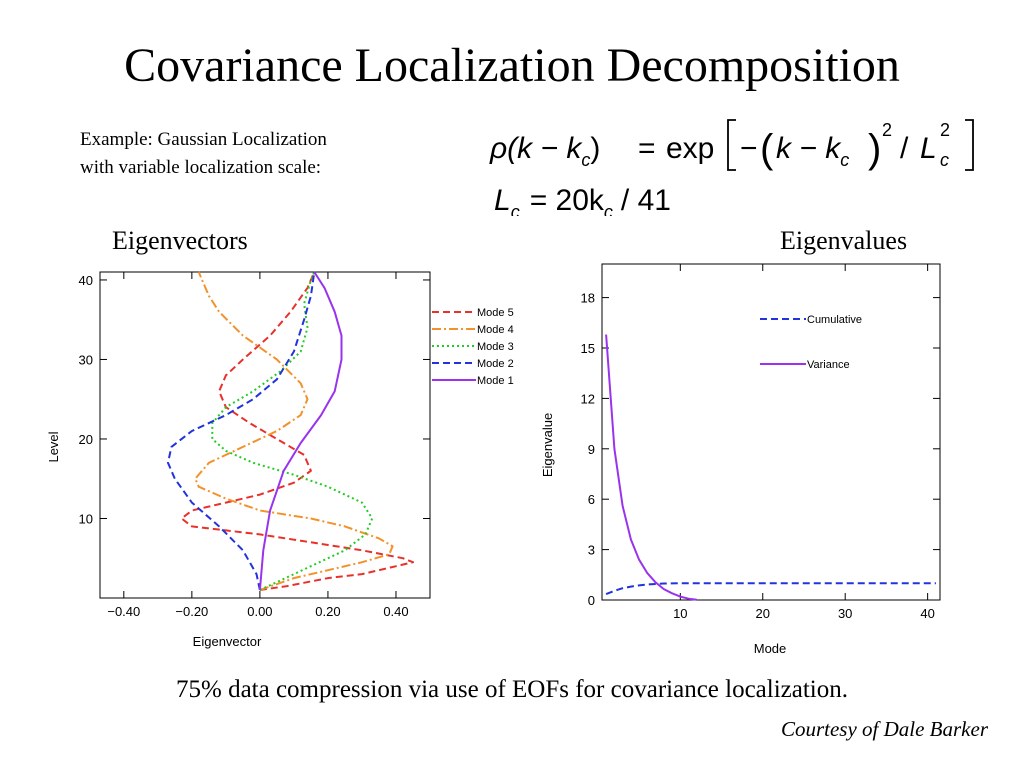 The image size is (1024, 768). I want to click on formula-equals: =, so click(647, 148).